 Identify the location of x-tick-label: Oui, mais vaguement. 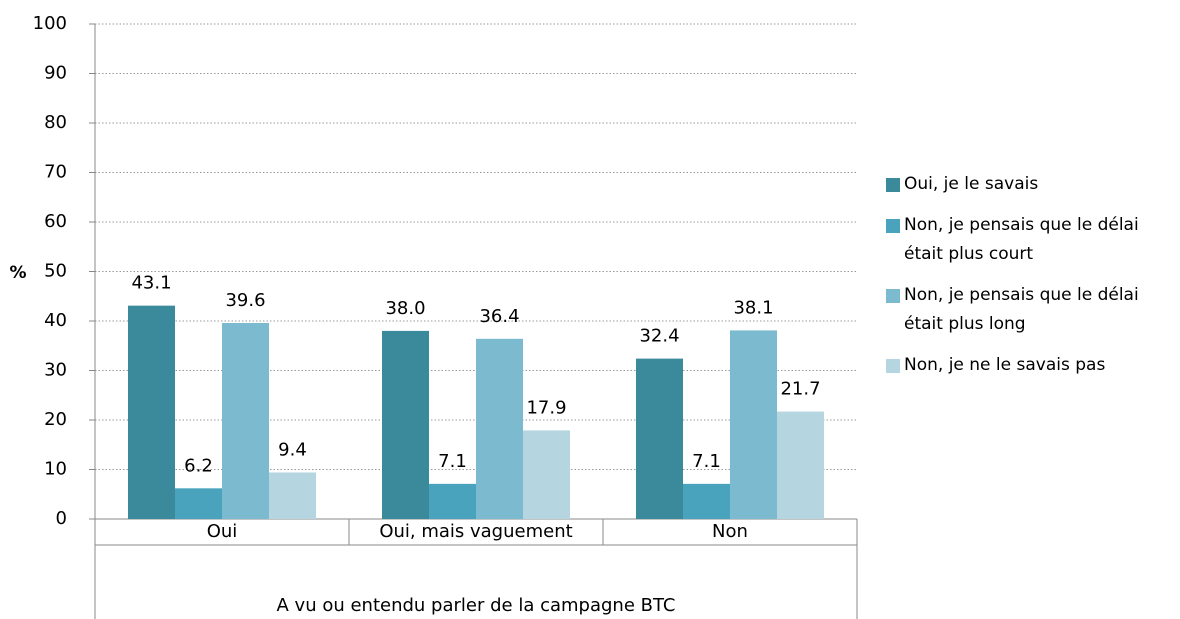
(475, 531).